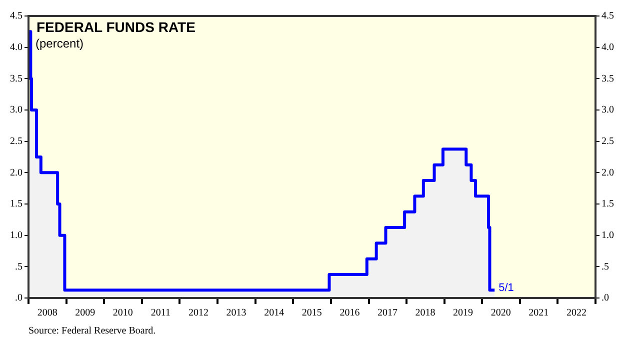 Image resolution: width=624 pixels, height=346 pixels. What do you see at coordinates (425, 313) in the screenshot?
I see `x-tick-label: 2018` at bounding box center [425, 313].